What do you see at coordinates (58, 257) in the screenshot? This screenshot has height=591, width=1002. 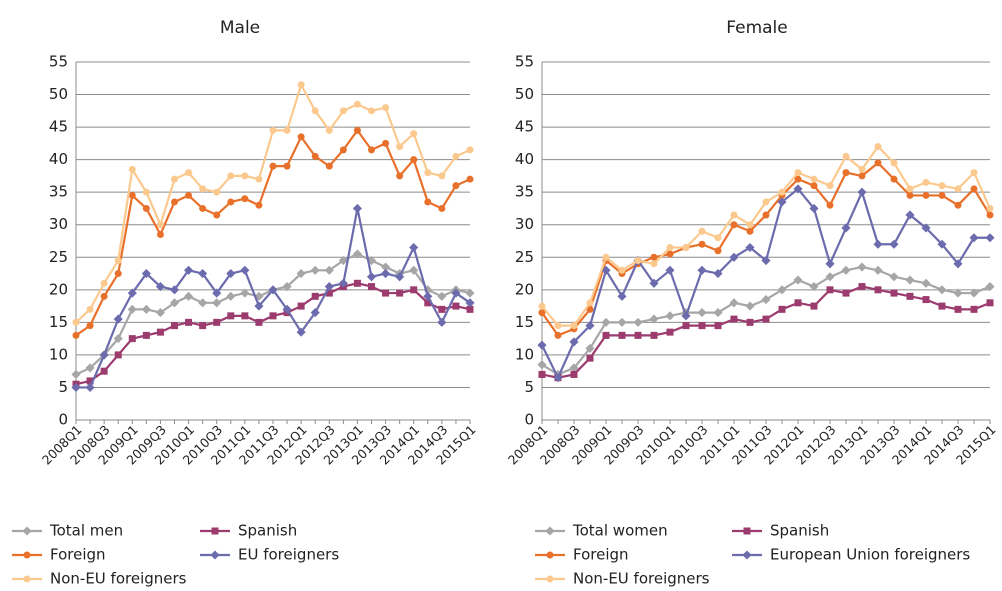 I see `y-tick-label: 25` at bounding box center [58, 257].